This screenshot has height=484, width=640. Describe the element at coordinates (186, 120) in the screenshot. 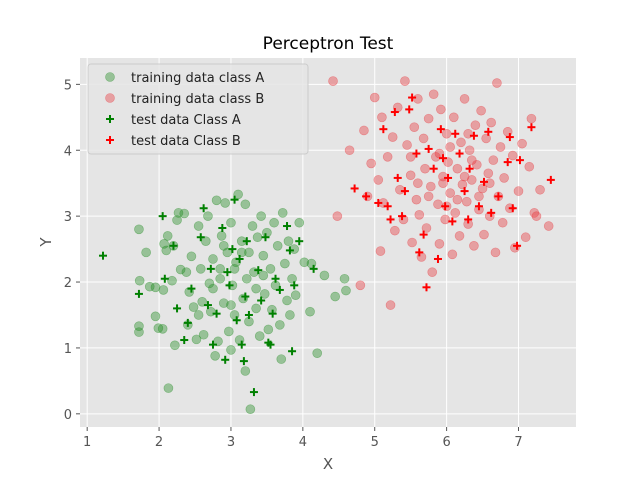

I see `legend-label: test data Class A` at that location.